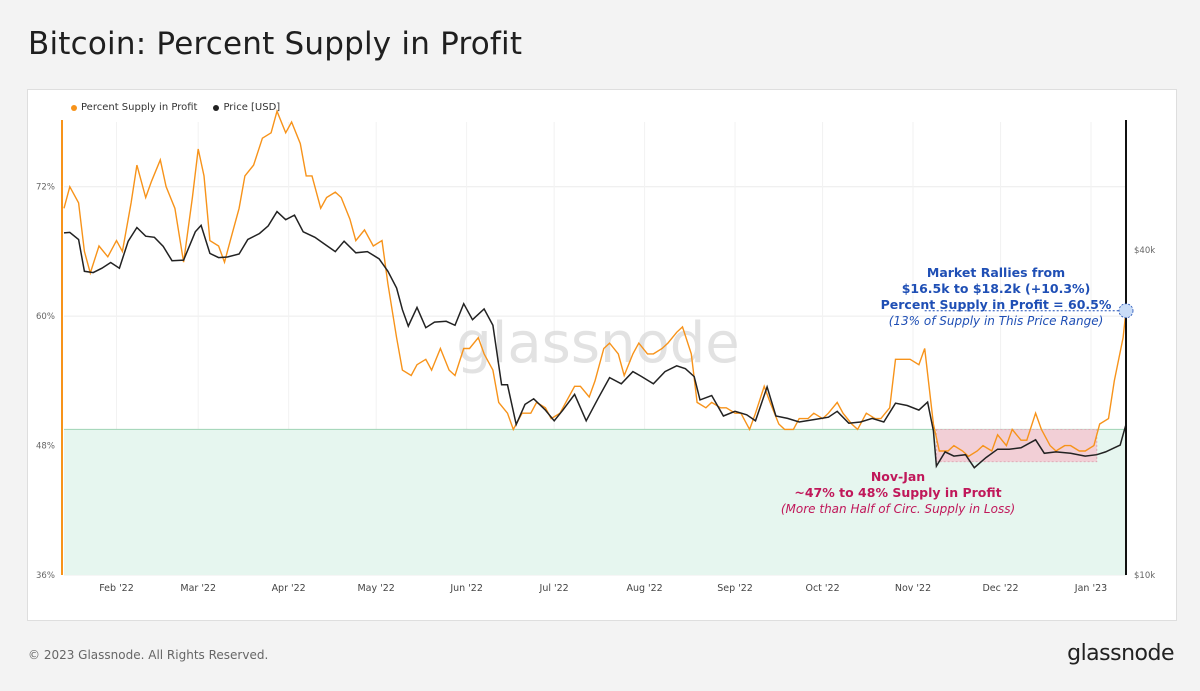  Describe the element at coordinates (45, 382) in the screenshot. I see `y-axis-left: 72% 60% 48% 36%` at that location.